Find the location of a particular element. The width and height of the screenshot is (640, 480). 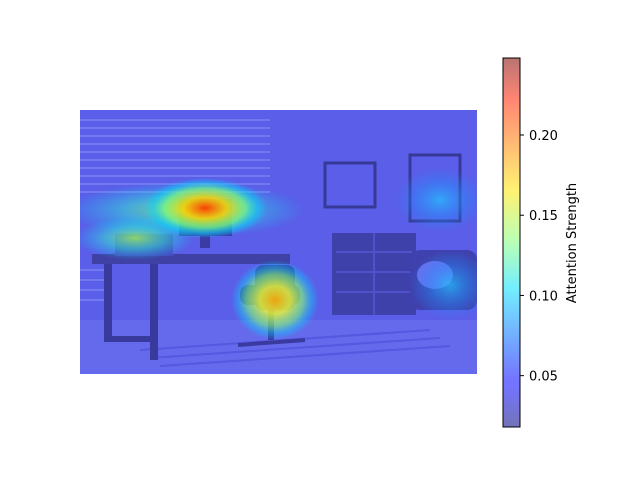

colorbar-ticks: 0.05 0.10 0.15 0.20 is located at coordinates (539, 257).